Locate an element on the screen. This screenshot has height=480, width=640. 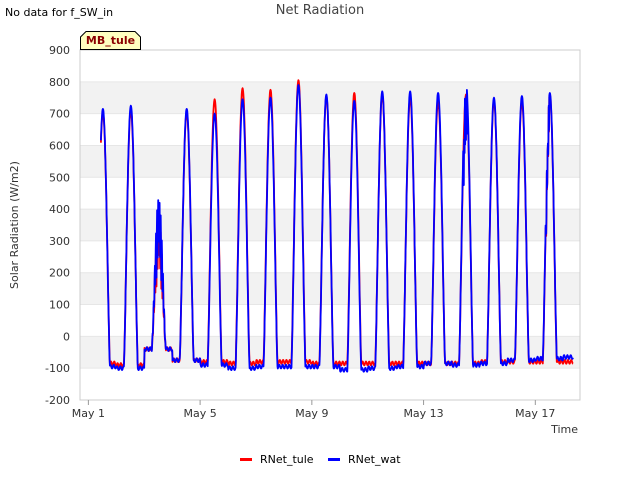
x-tick-label: May 9 is located at coordinates (311, 413).